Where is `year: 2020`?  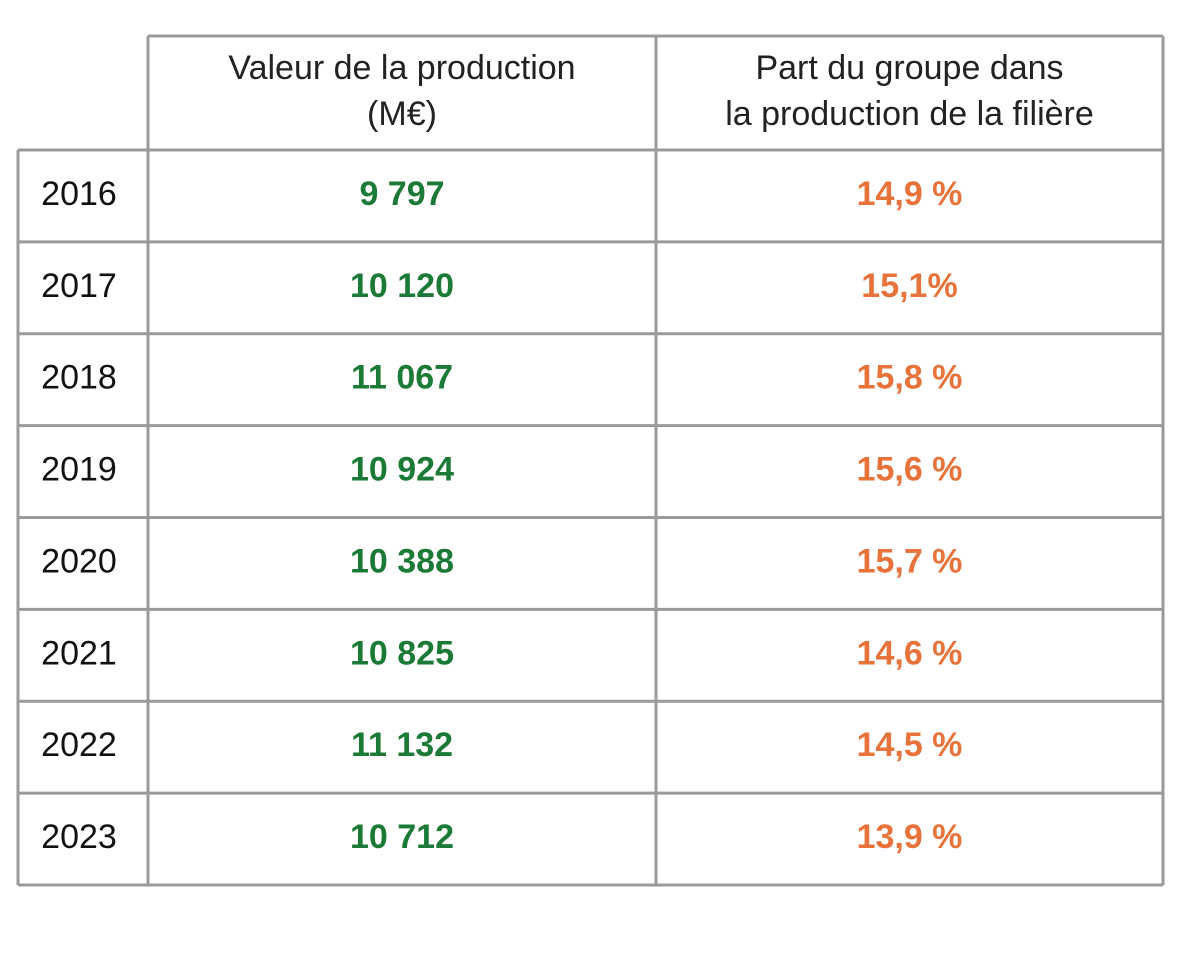
year: 2020 is located at coordinates (79, 561).